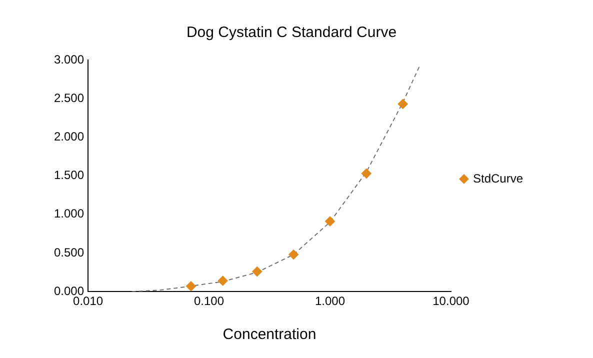 This screenshot has height=358, width=593. Describe the element at coordinates (69, 97) in the screenshot. I see `y-tick-label: 2.500` at that location.